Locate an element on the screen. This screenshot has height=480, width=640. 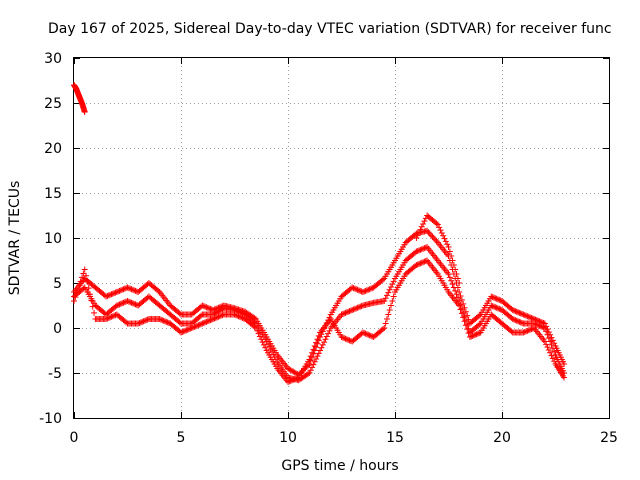
x-tick-label: 10 is located at coordinates (288, 438).